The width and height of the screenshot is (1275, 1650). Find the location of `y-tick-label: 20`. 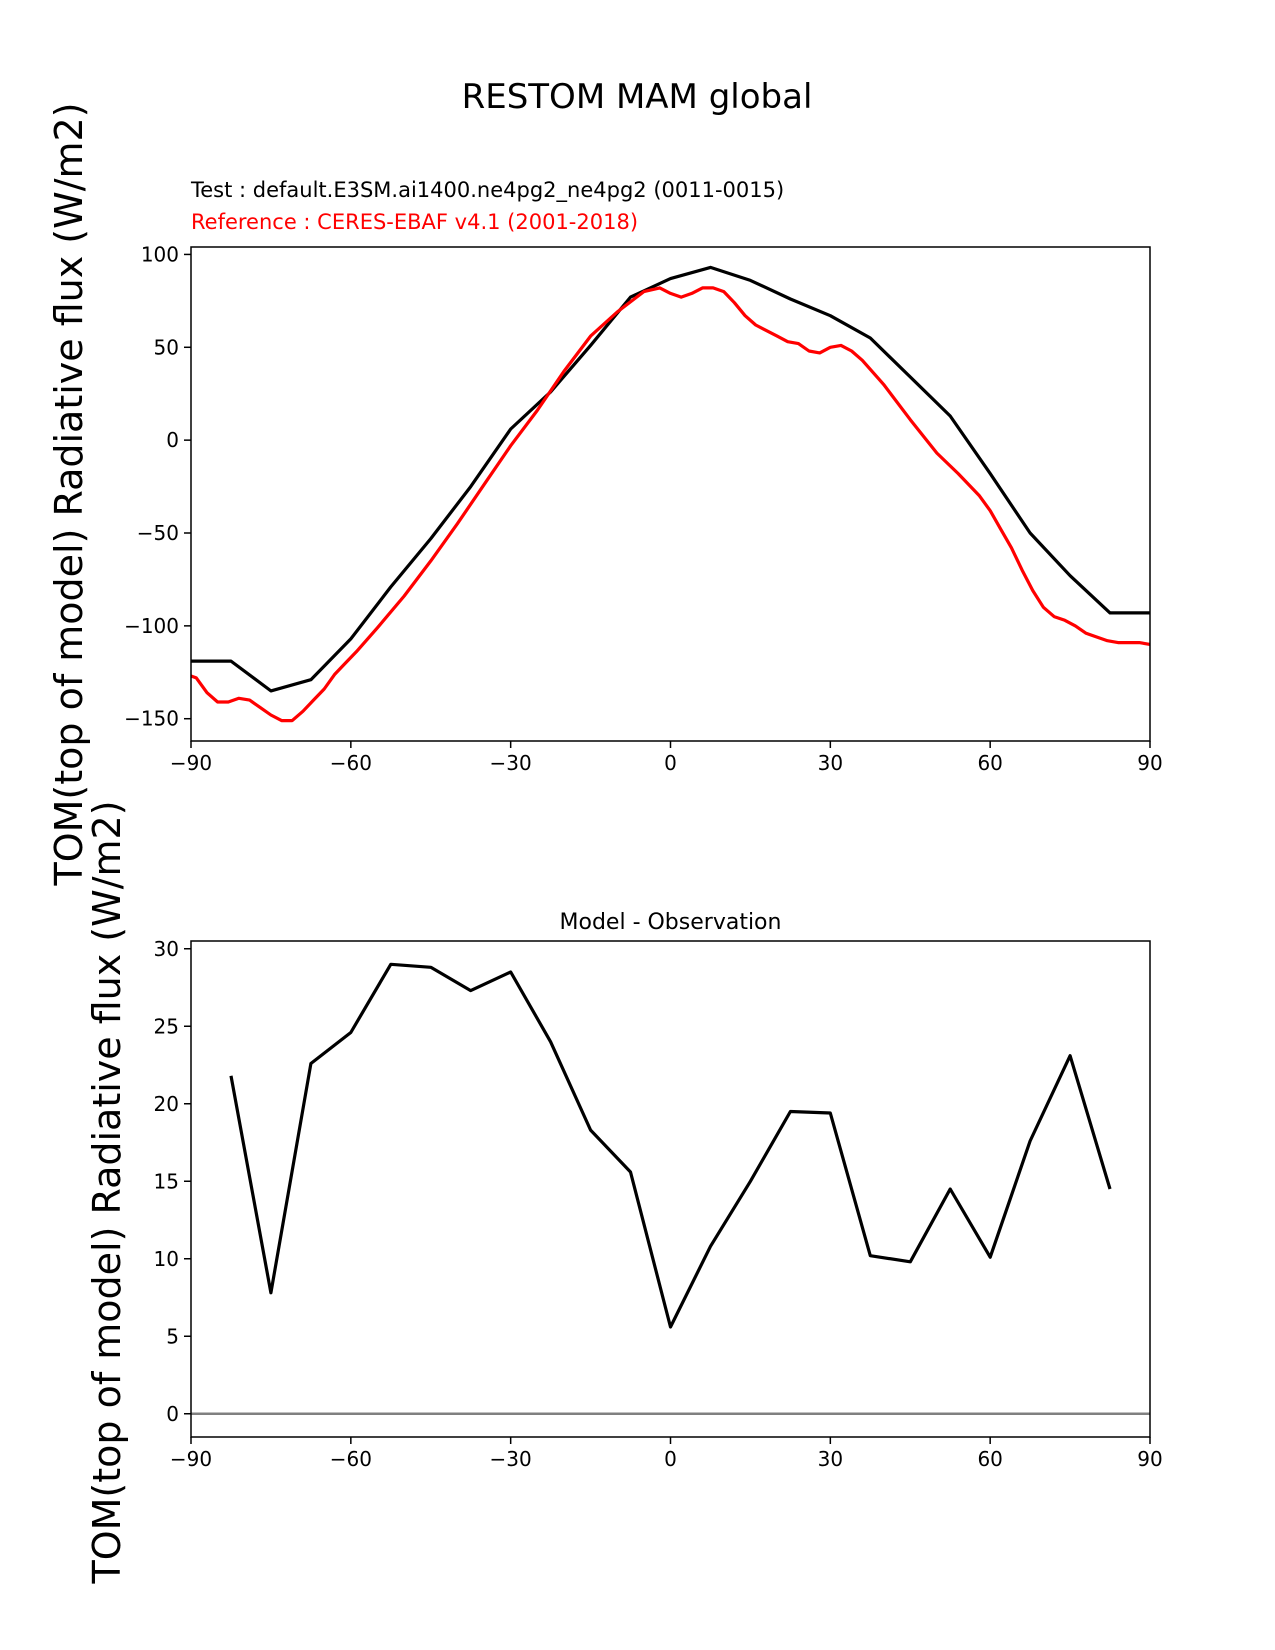

y-tick-label: 20 is located at coordinates (166, 1104).